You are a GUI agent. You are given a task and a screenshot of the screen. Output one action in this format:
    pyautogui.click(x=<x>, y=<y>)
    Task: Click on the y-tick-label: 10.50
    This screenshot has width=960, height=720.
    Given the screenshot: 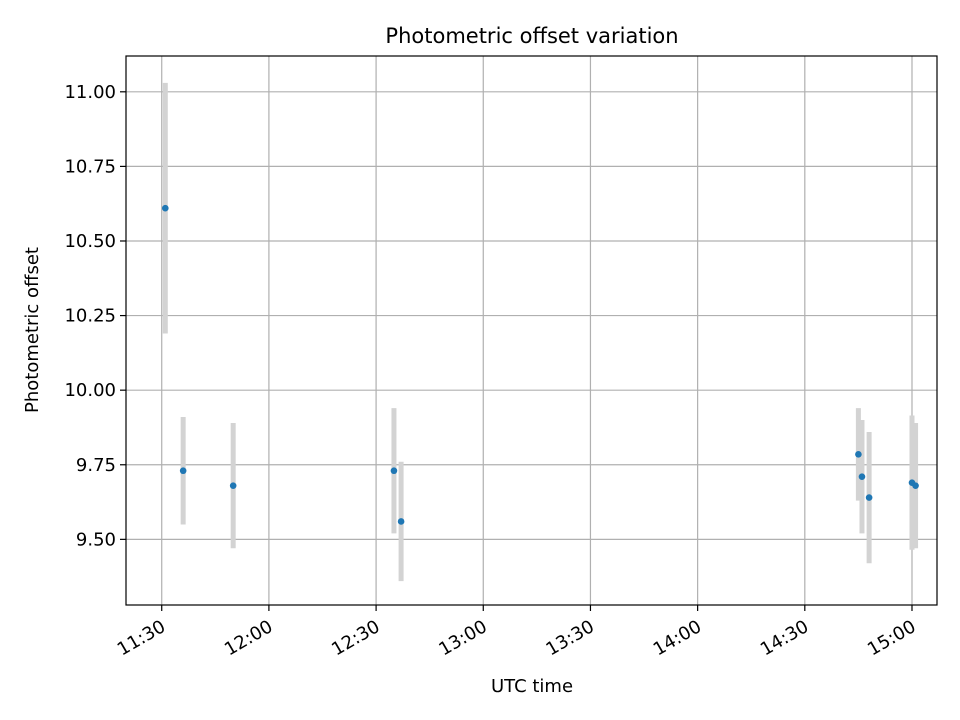 What is the action you would take?
    pyautogui.click(x=90, y=241)
    